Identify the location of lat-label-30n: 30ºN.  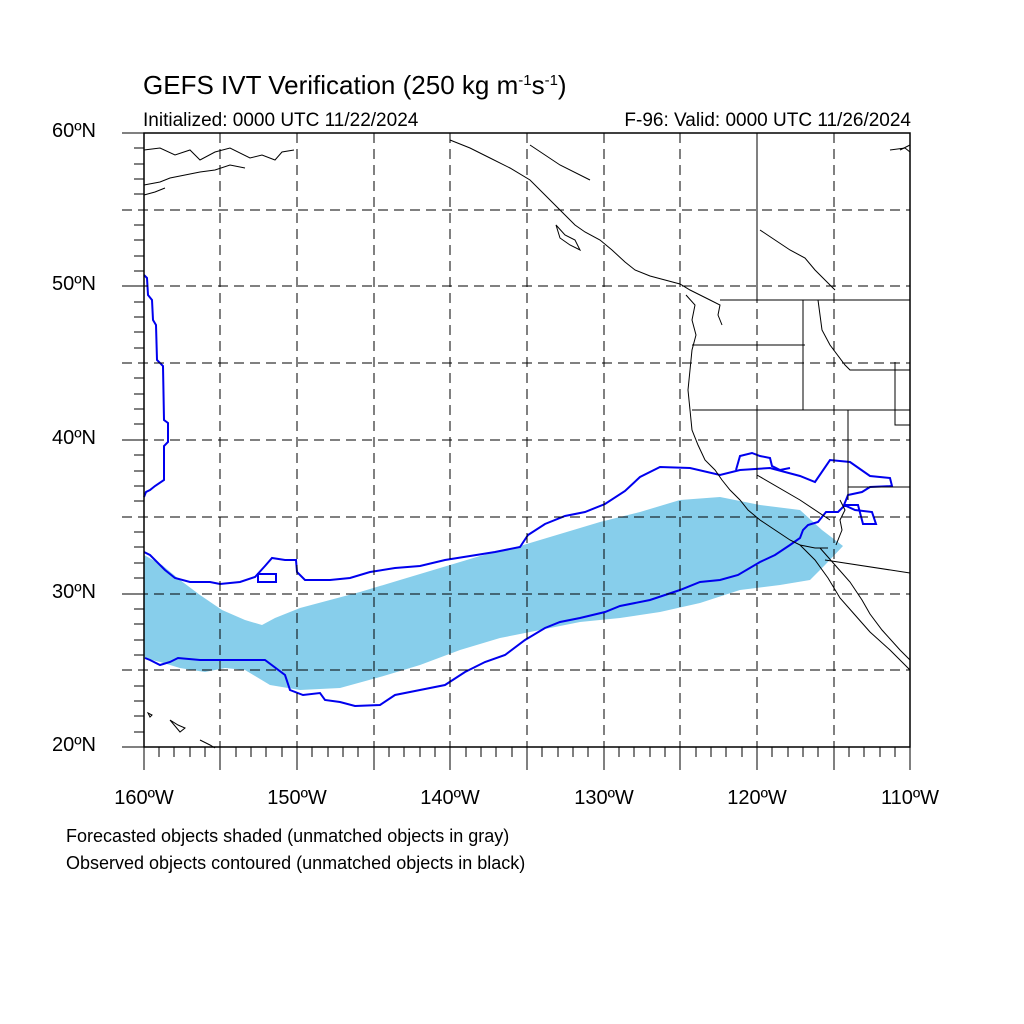
(74, 592).